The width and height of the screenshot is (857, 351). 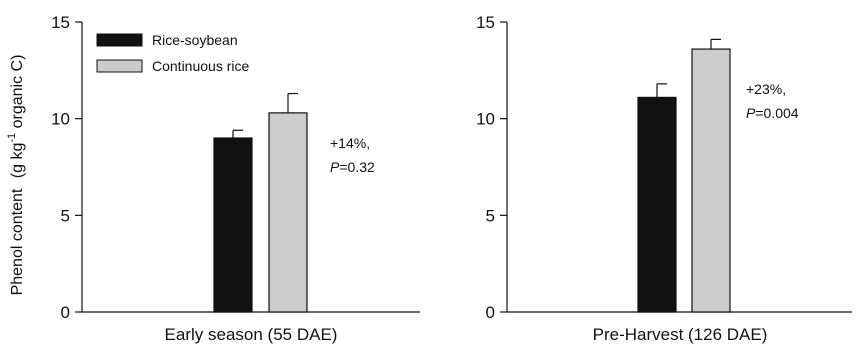 I want to click on annotation-p-value: P=0.004, so click(x=772, y=113).